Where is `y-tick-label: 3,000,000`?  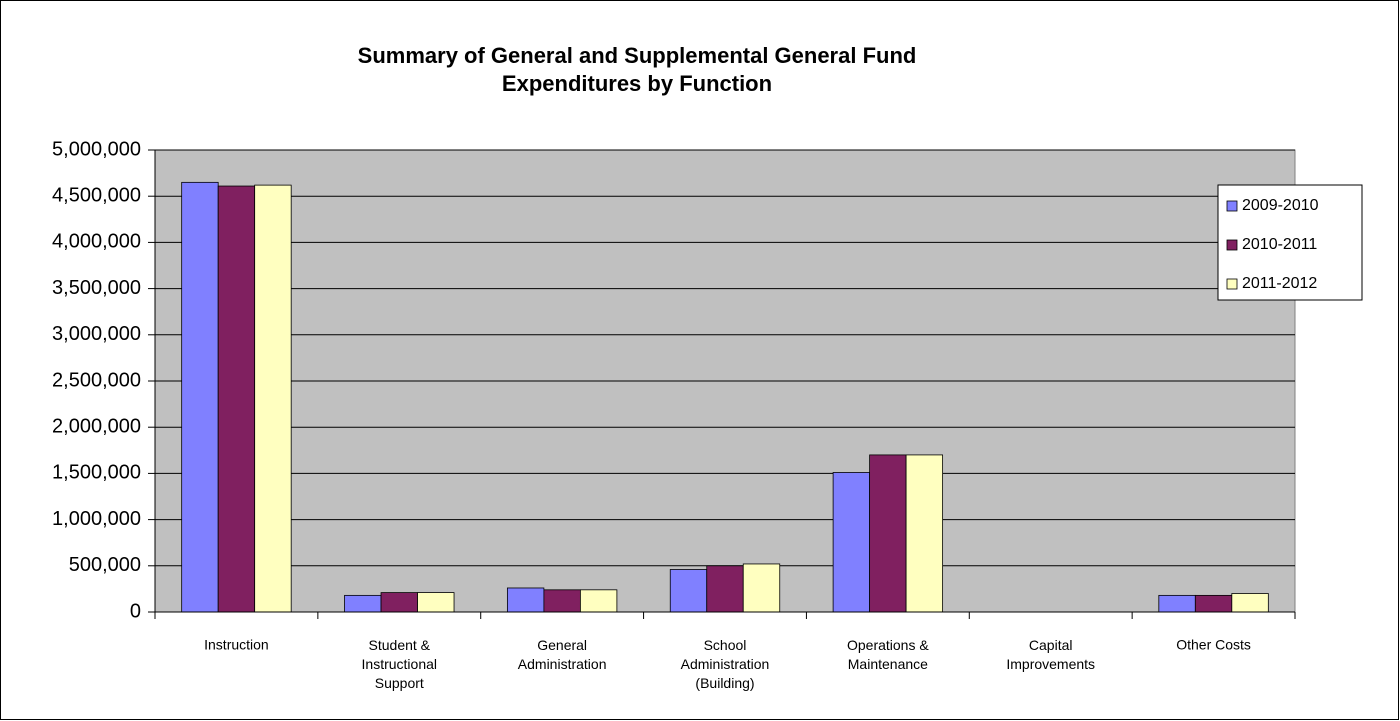 y-tick-label: 3,000,000 is located at coordinates (96, 334).